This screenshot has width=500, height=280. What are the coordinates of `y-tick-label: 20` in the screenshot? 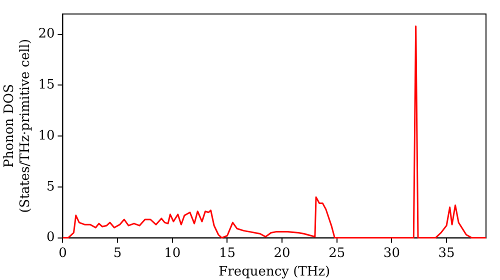 It's located at (46, 34).